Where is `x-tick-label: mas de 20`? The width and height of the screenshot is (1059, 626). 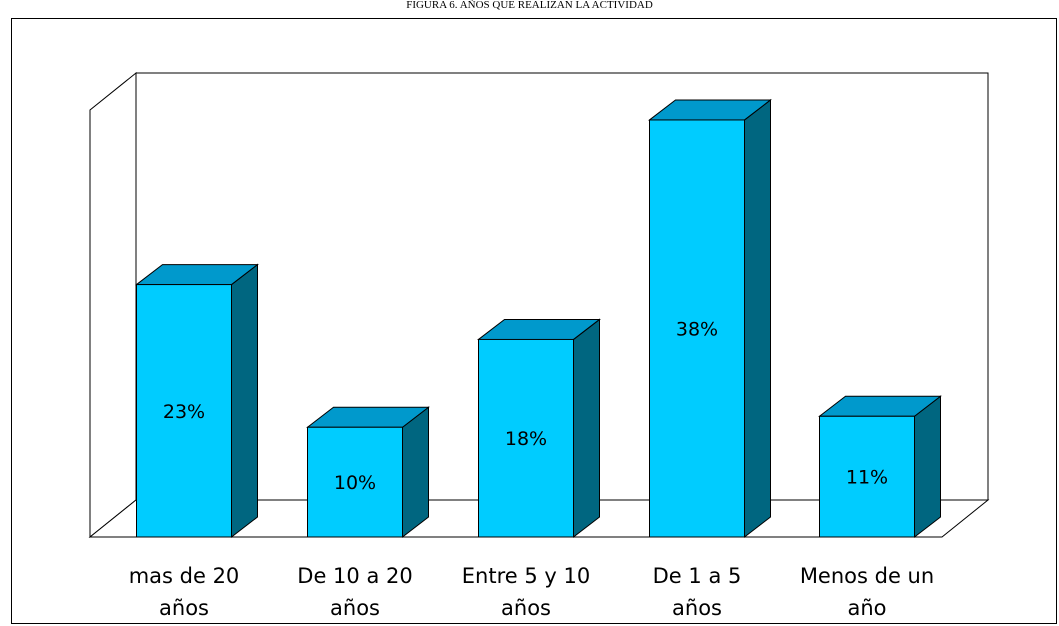
x-tick-label: mas de 20 is located at coordinates (184, 576).